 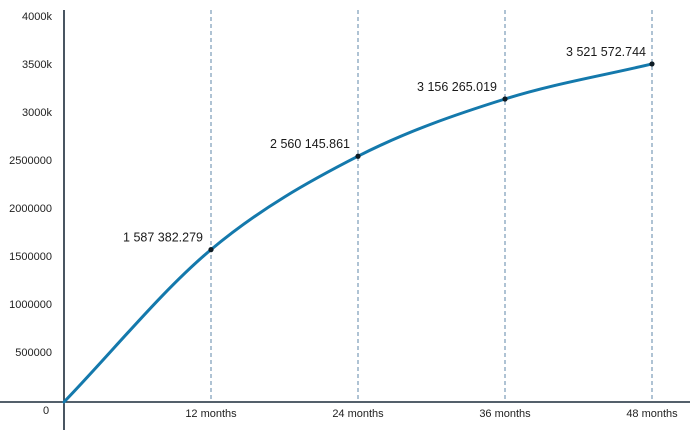 What do you see at coordinates (37, 113) in the screenshot?
I see `y-tick-label: 3000k` at bounding box center [37, 113].